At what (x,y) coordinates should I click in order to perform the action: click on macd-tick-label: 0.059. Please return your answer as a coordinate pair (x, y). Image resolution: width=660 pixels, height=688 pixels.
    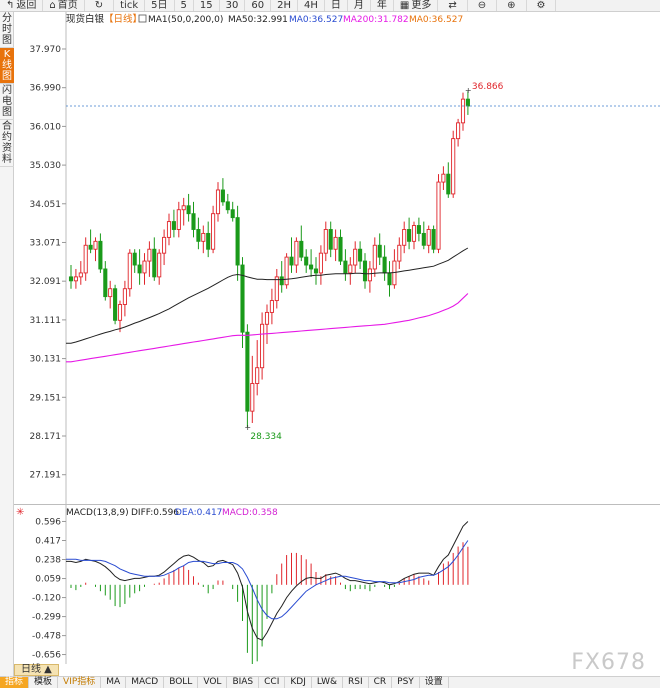
    Looking at the image, I should click on (48, 580).